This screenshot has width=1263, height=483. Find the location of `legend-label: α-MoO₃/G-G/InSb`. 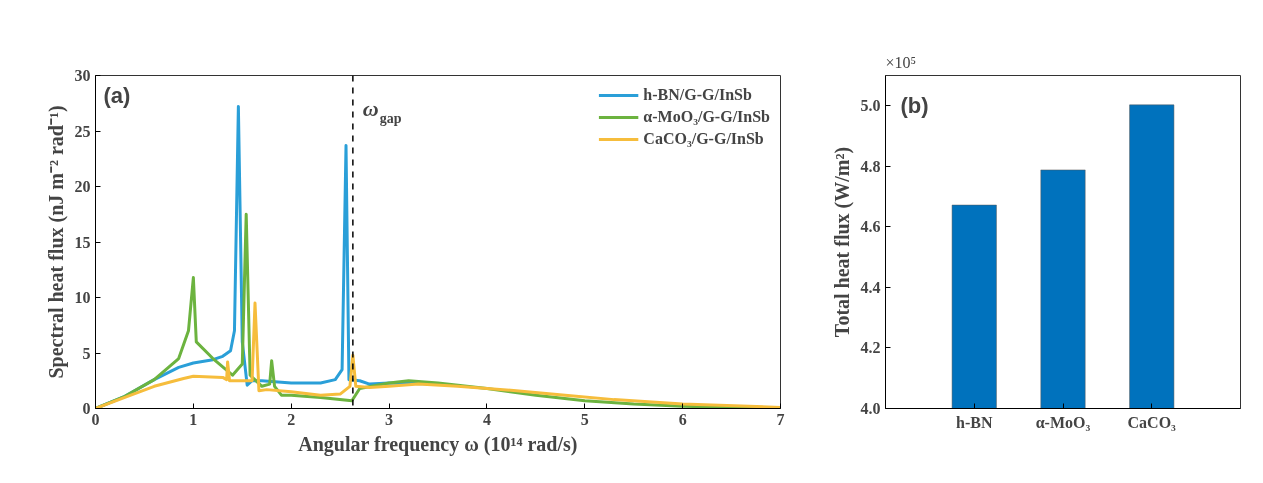

legend-label: α-MoO₃/G-G/InSb is located at coordinates (706, 117).